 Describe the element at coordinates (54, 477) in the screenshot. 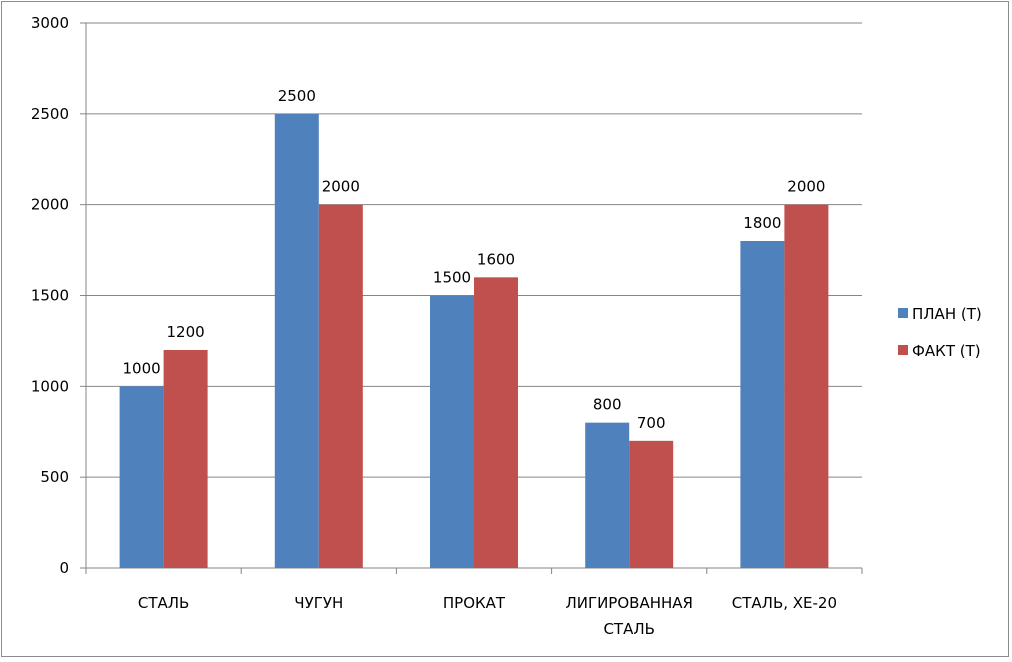

I see `y-tick-label: 500` at that location.